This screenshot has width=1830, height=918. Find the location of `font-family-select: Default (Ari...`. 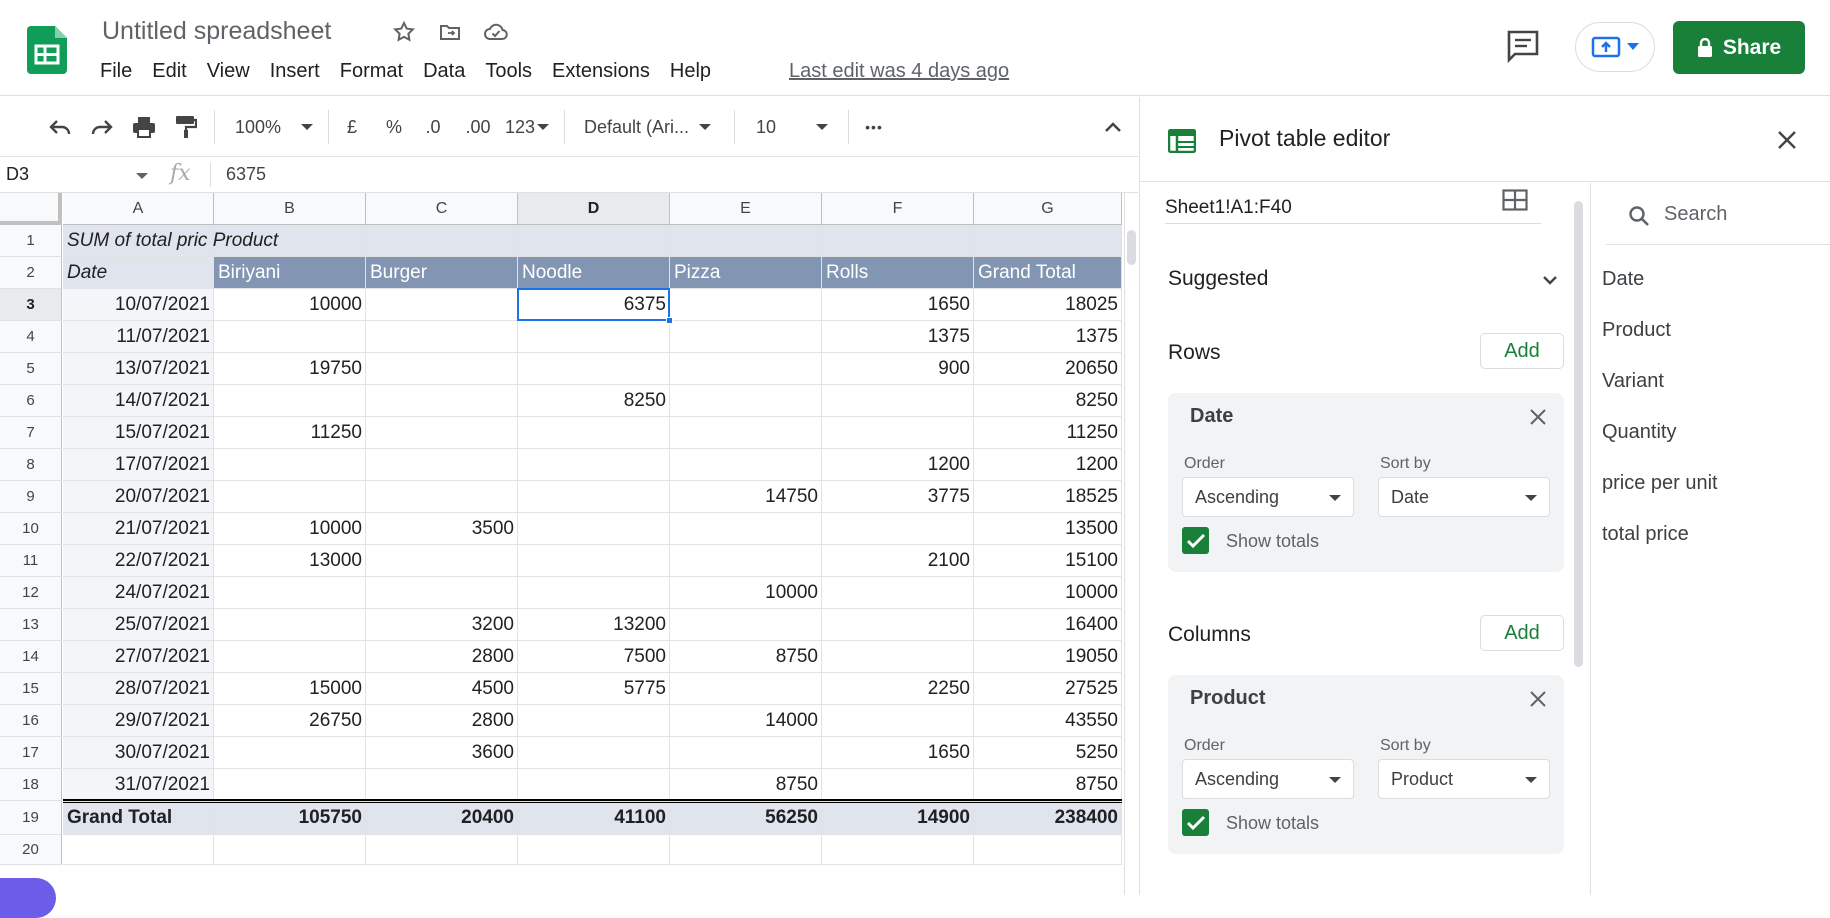

font-family-select: Default (Ari... is located at coordinates (654, 127).